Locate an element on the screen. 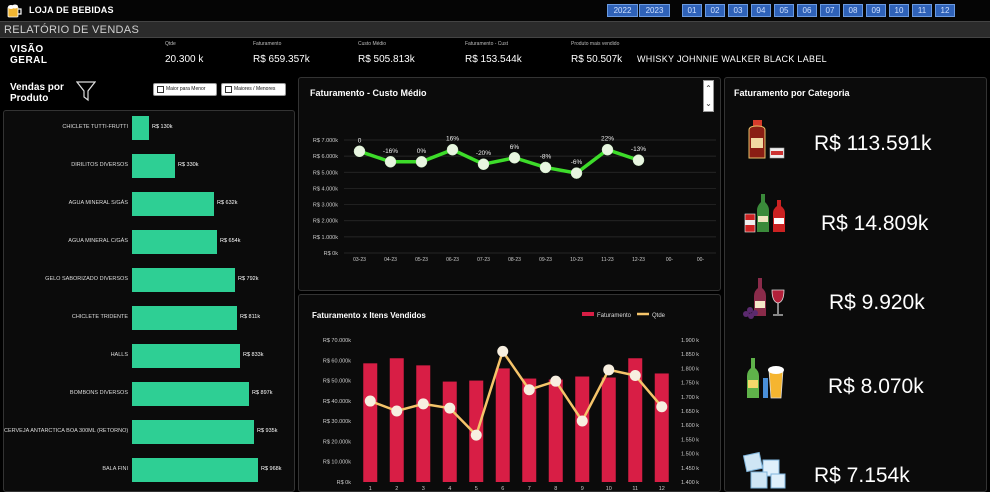  product-bar-row: AGUA MINERAL S/GÁS R$ 632k is located at coordinates (150, 204).